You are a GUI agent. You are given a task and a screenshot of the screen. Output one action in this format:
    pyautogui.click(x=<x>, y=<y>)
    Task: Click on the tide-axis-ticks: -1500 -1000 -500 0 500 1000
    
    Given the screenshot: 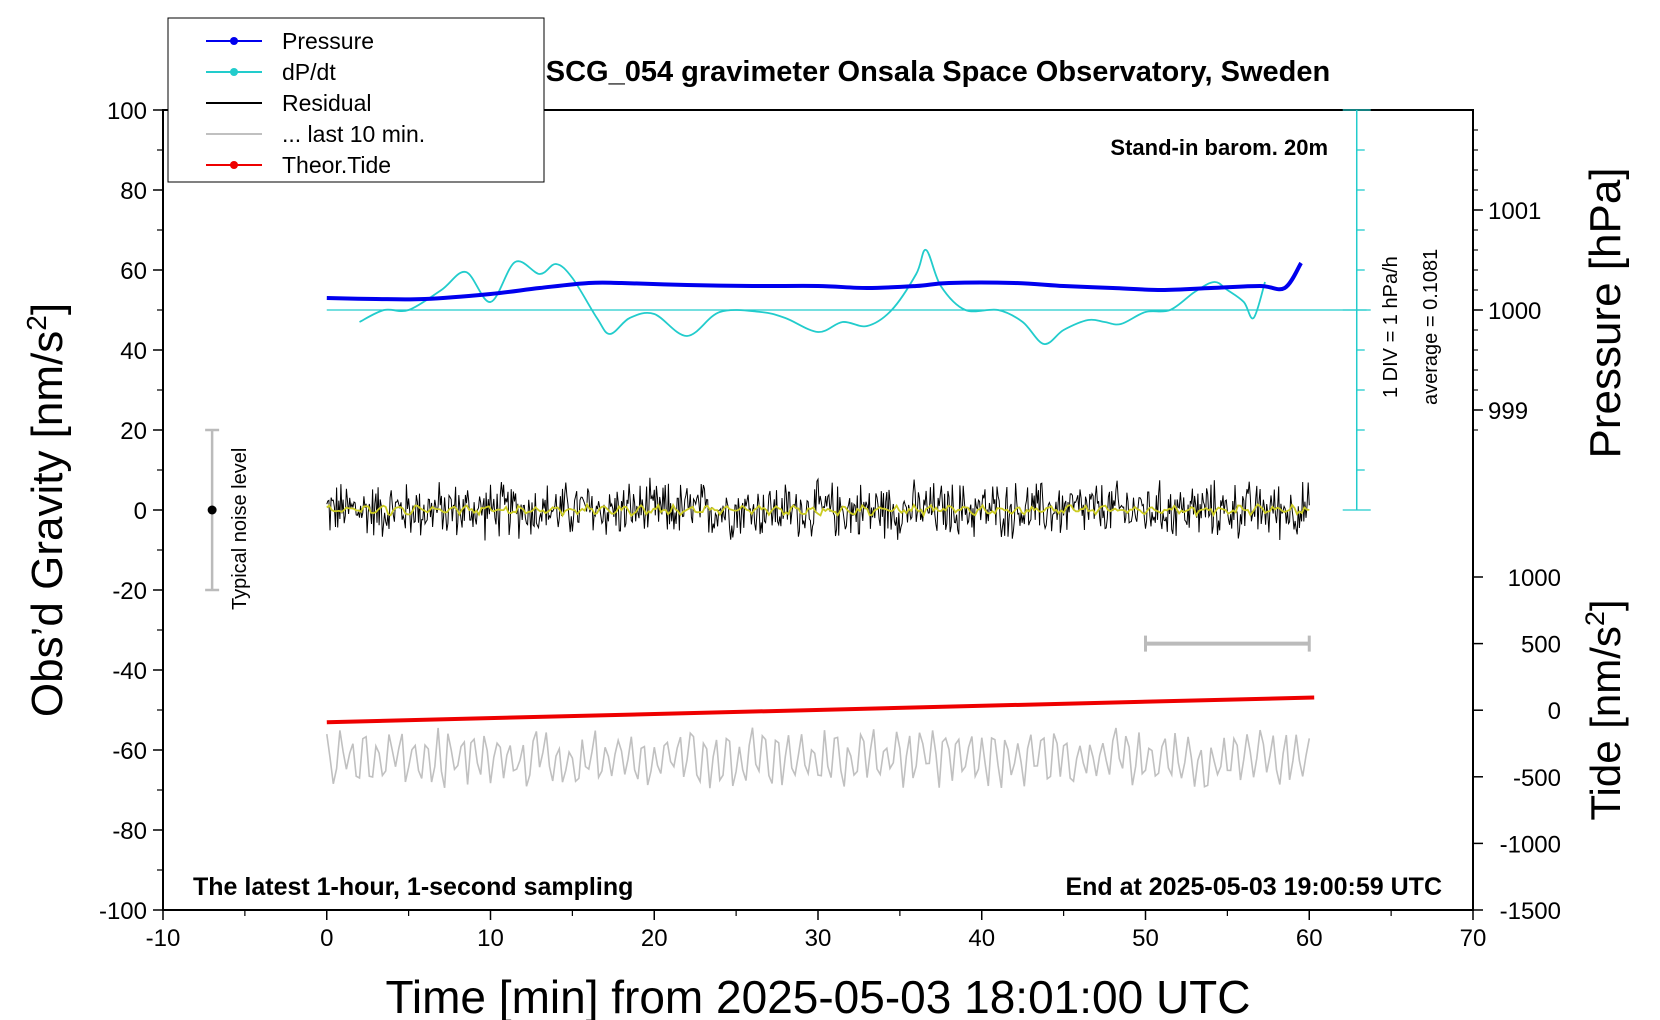 What is the action you would take?
    pyautogui.click(x=1517, y=745)
    